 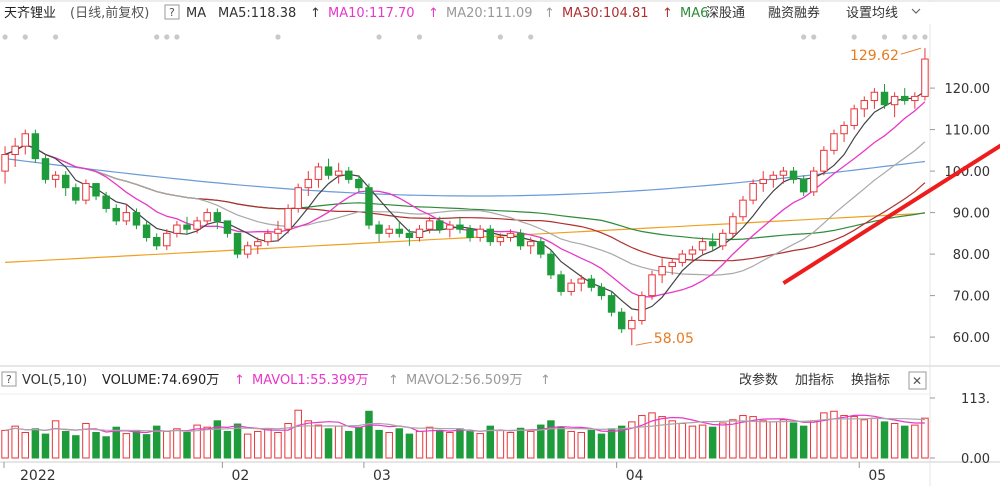 What do you see at coordinates (674, 339) in the screenshot?
I see `low-price-label: 58.05` at bounding box center [674, 339].